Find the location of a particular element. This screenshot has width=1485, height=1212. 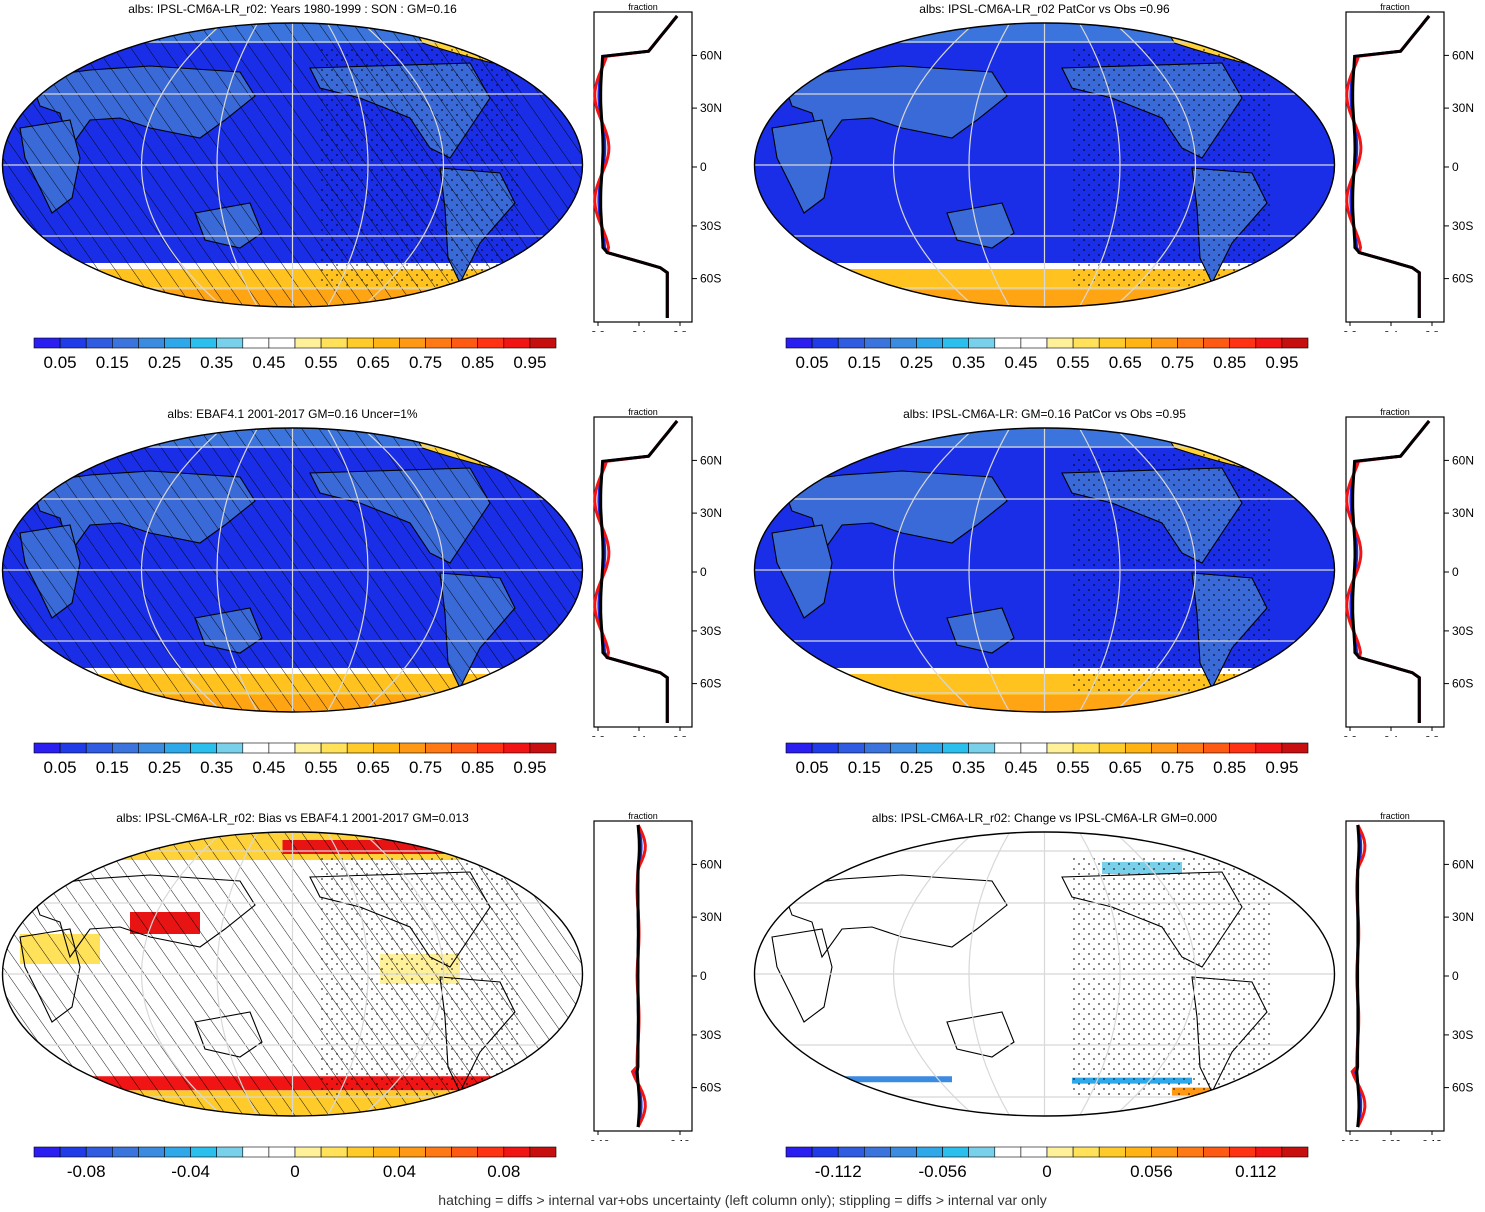

colorbar-label: 0.056 is located at coordinates (1151, 1171).